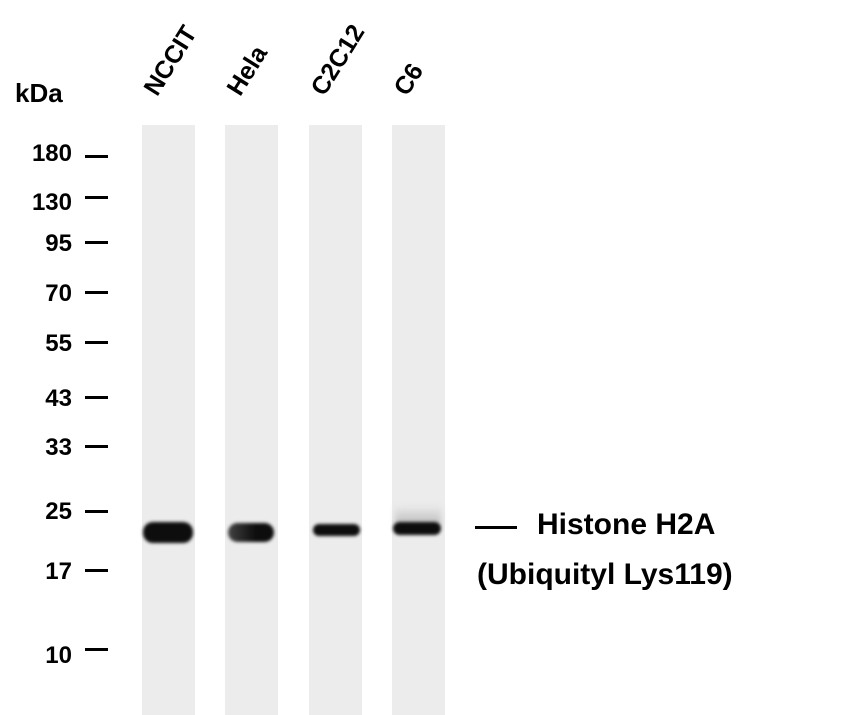 The width and height of the screenshot is (856, 715). I want to click on lane-label-nccit: NCCIT, so click(170, 60).